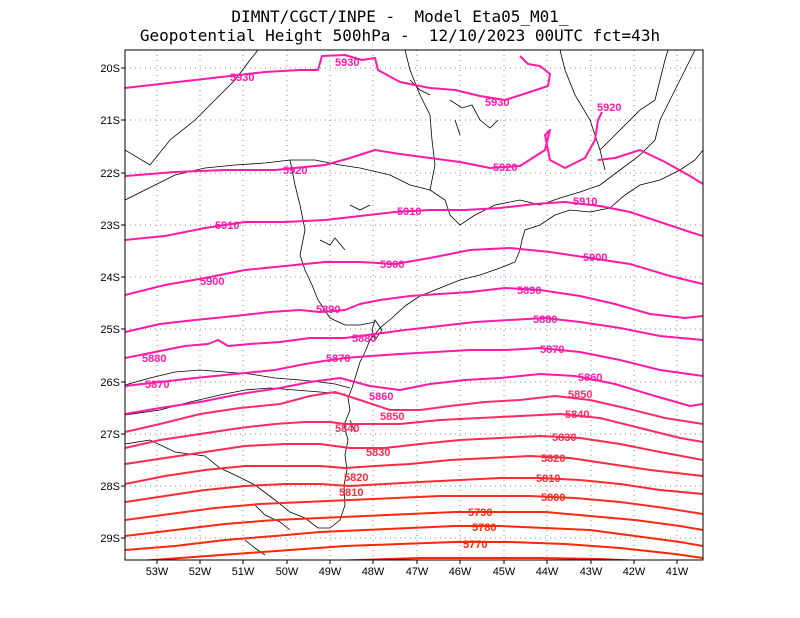 This screenshot has width=800, height=618. Describe the element at coordinates (287, 572) in the screenshot. I see `lon-tick-label: 50W` at that location.